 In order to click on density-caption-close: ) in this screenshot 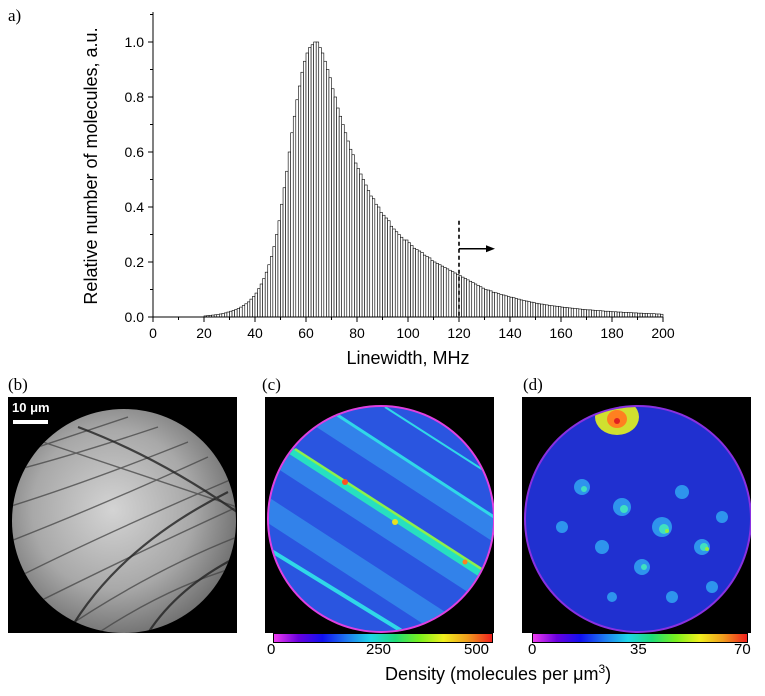, I will do `click(608, 674)`.